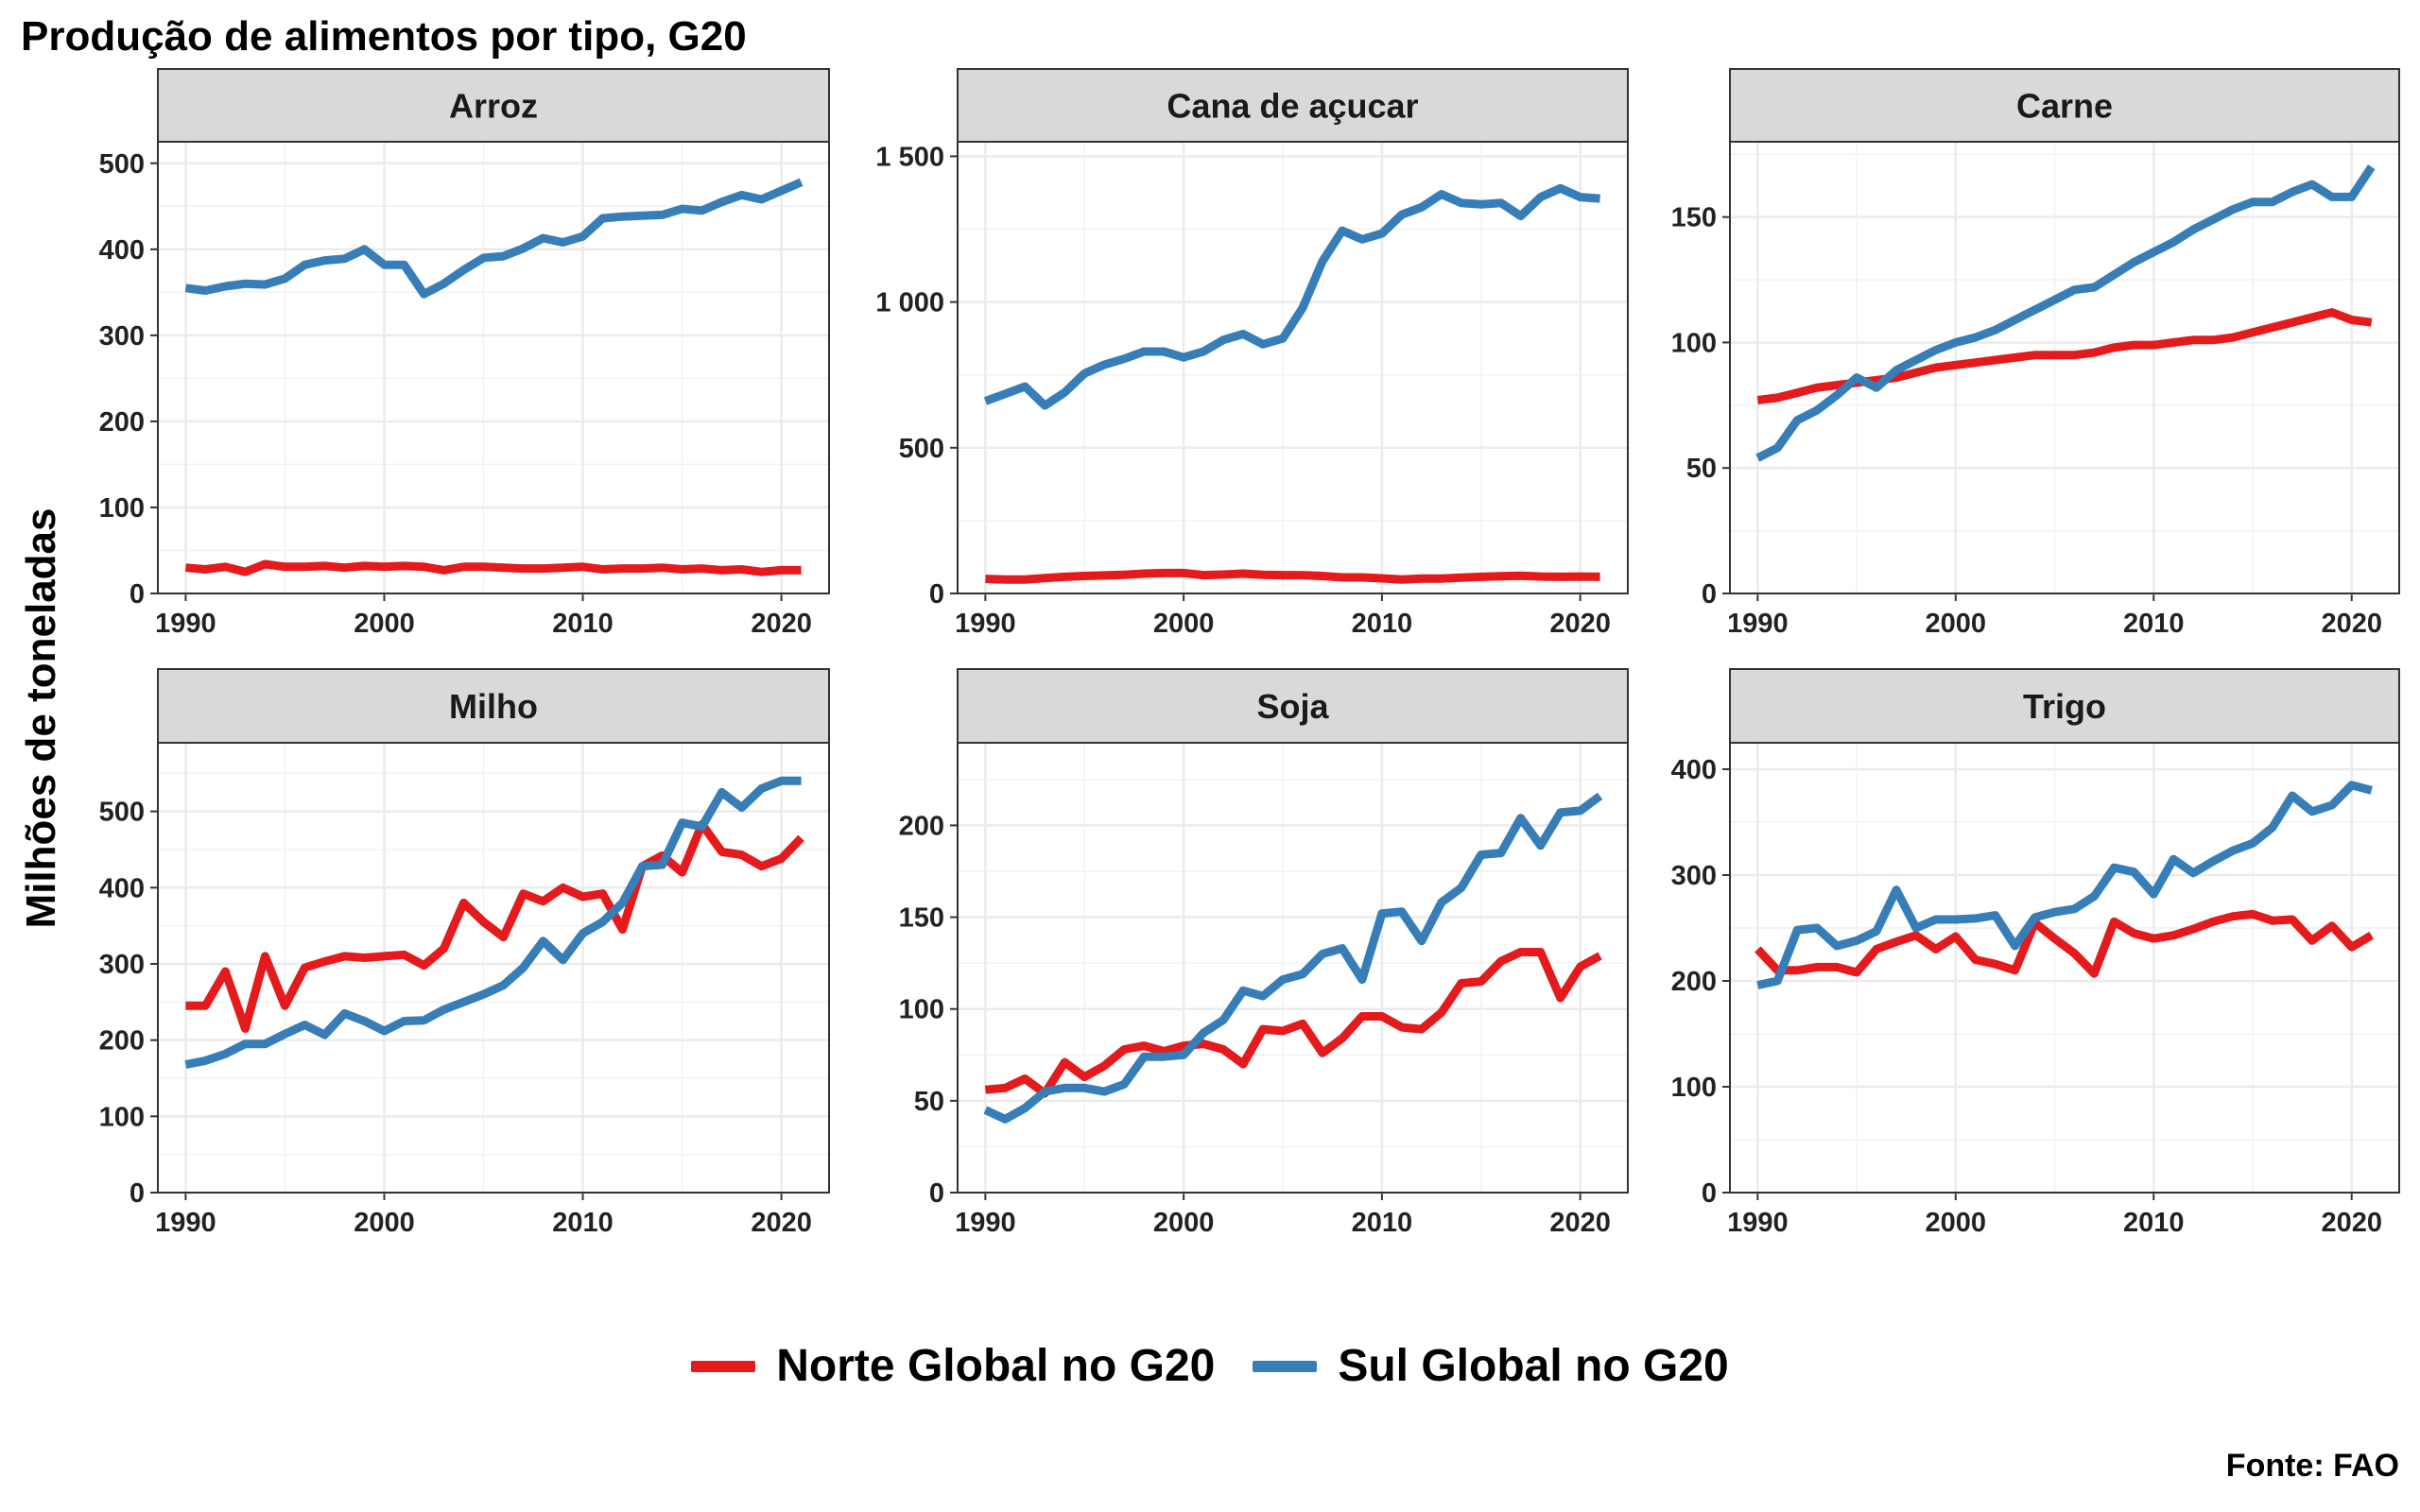 The height and width of the screenshot is (1512, 2420). What do you see at coordinates (1533, 1366) in the screenshot?
I see `legend-label-sul: Sul Global no G20` at bounding box center [1533, 1366].